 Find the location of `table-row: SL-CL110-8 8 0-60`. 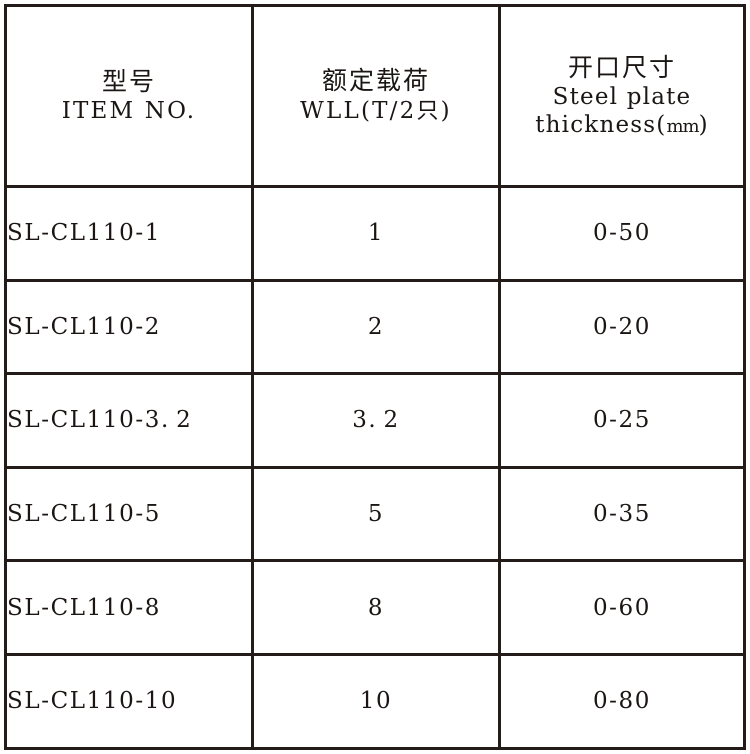

table-row: SL-CL110-8 8 0-60 is located at coordinates (375, 607).